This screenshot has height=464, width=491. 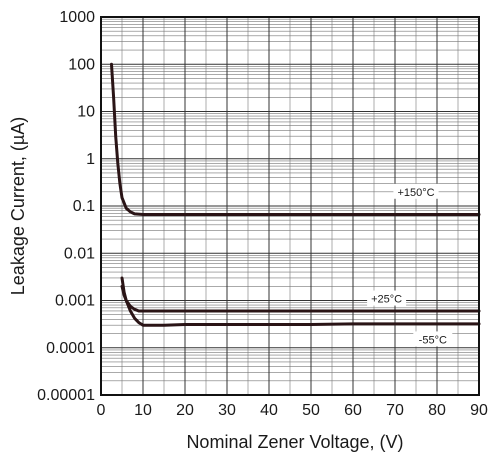 I want to click on x-tick-label: 80, so click(x=437, y=410).